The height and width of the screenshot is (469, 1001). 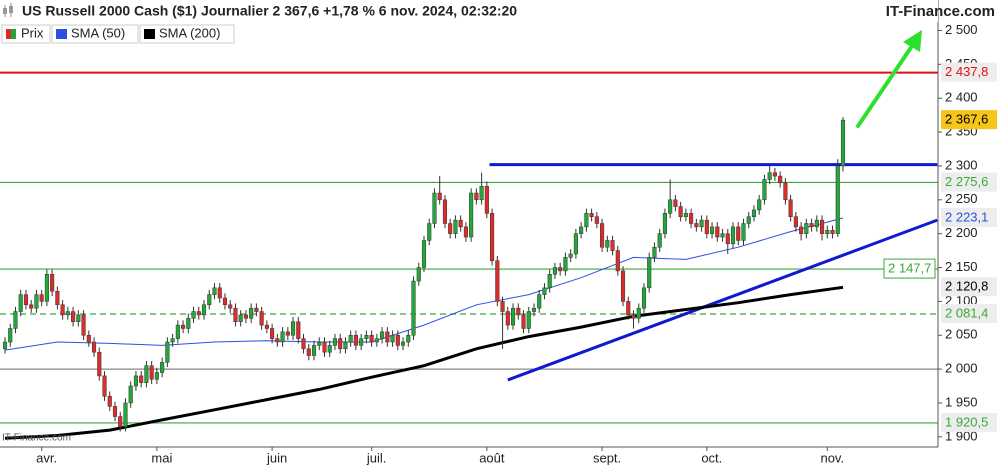 What do you see at coordinates (276, 457) in the screenshot?
I see `x-tick-label: juin` at bounding box center [276, 457].